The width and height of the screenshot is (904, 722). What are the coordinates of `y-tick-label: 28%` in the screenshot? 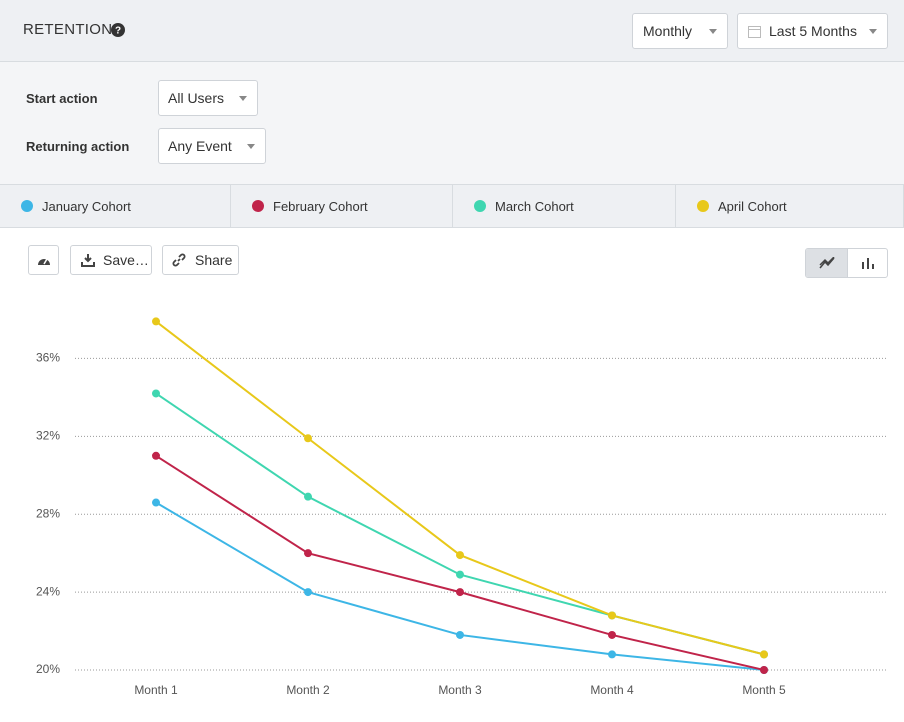 It's located at (48, 513).